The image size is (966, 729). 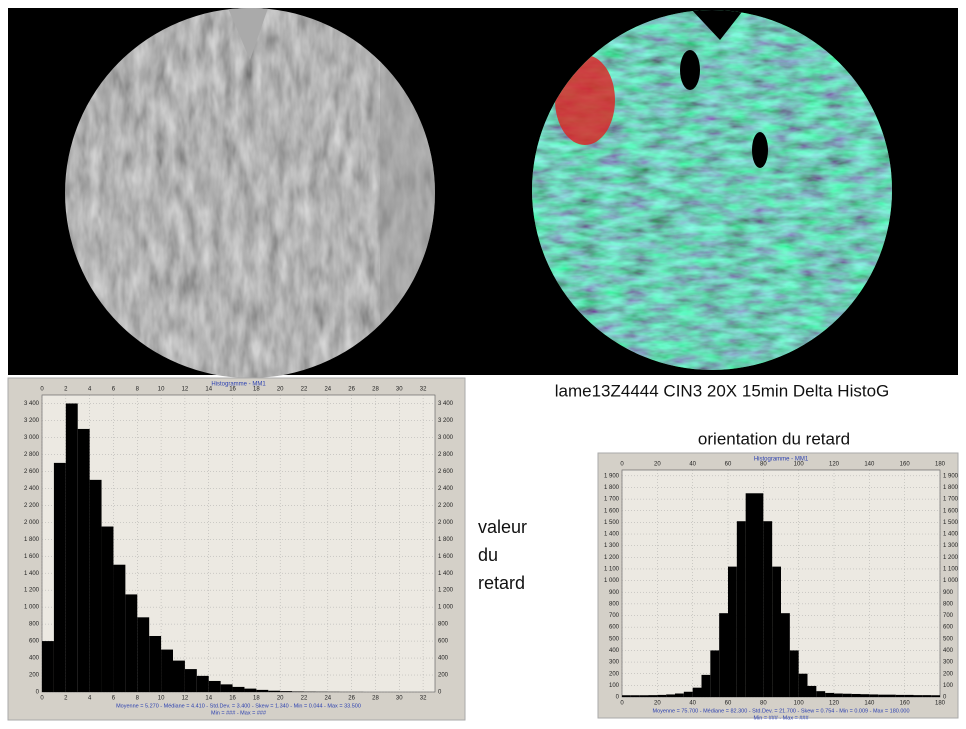 I want to click on value-label: du, so click(x=488, y=555).